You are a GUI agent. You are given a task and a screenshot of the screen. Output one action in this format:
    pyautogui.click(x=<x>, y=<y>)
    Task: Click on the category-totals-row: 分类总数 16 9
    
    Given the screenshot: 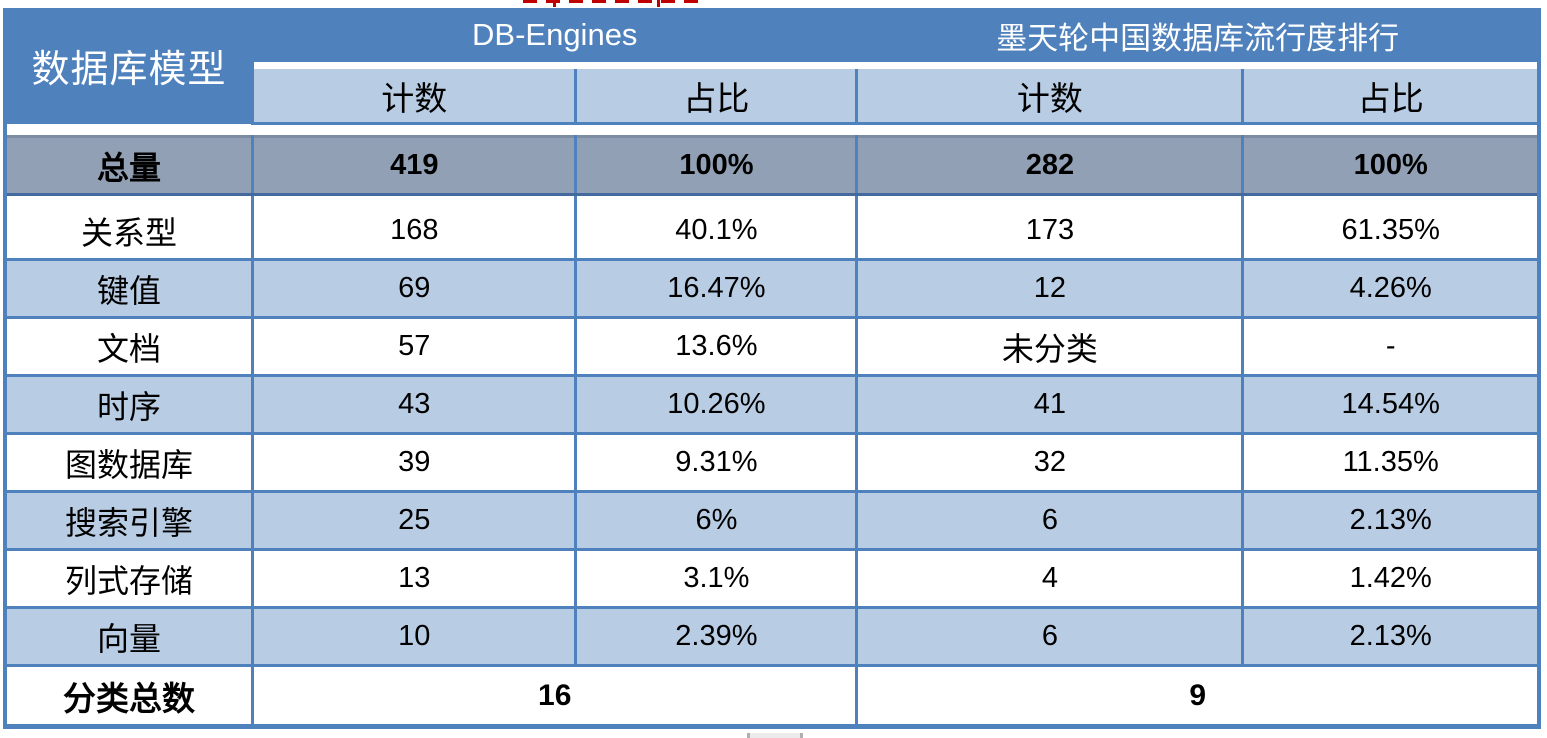 What is the action you would take?
    pyautogui.click(x=772, y=696)
    